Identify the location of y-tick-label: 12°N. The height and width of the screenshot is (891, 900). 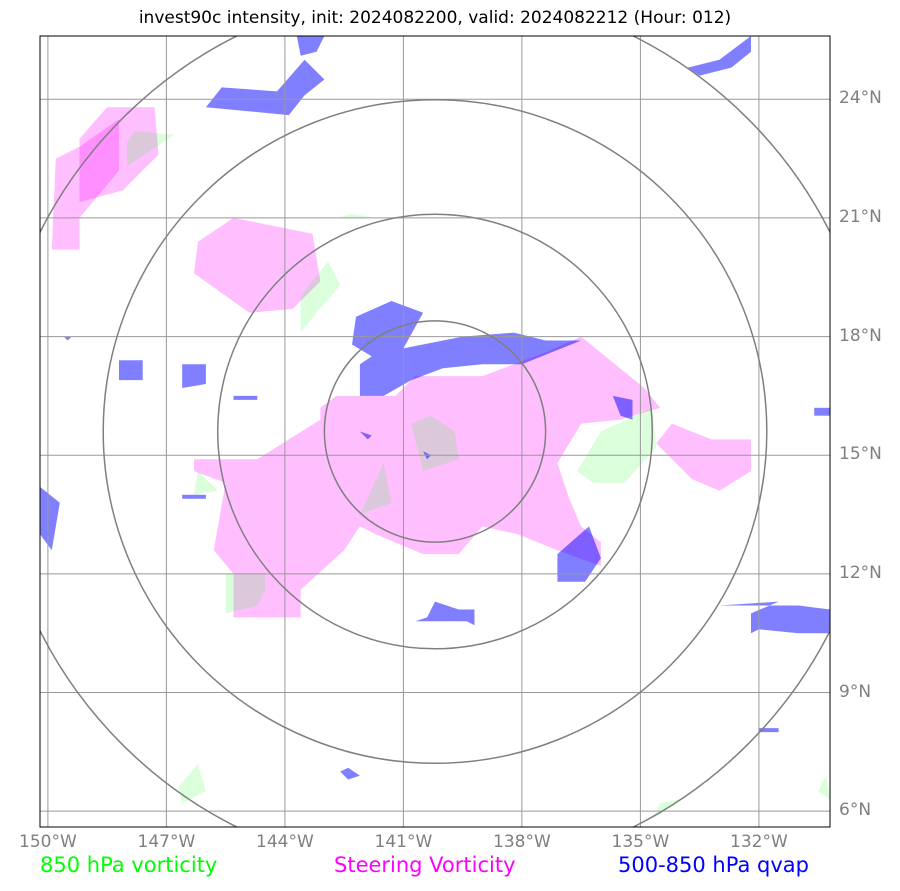
(860, 572).